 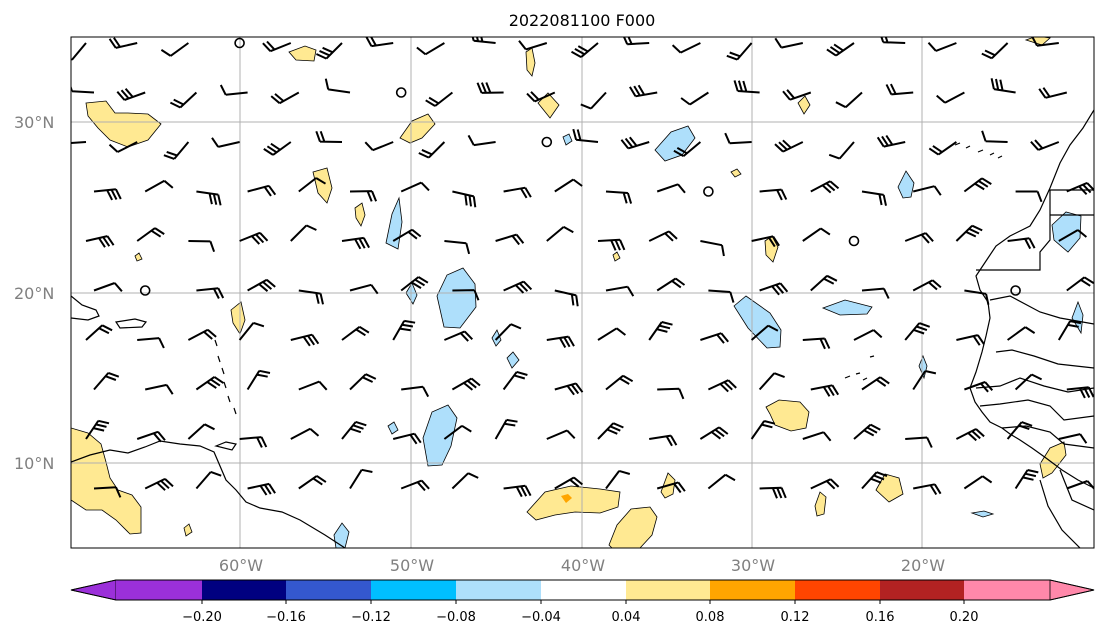 What do you see at coordinates (208, 494) in the screenshot?
I see `south-america-coast` at bounding box center [208, 494].